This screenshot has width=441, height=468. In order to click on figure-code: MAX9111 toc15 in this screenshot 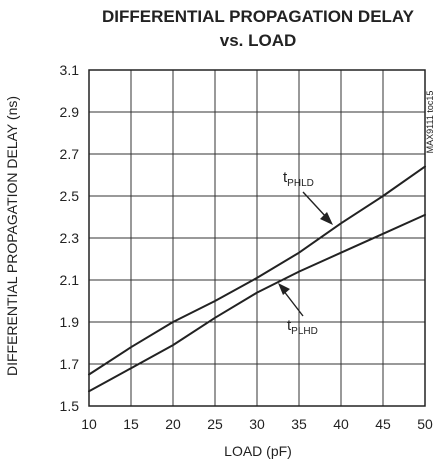, I will do `click(430, 122)`.